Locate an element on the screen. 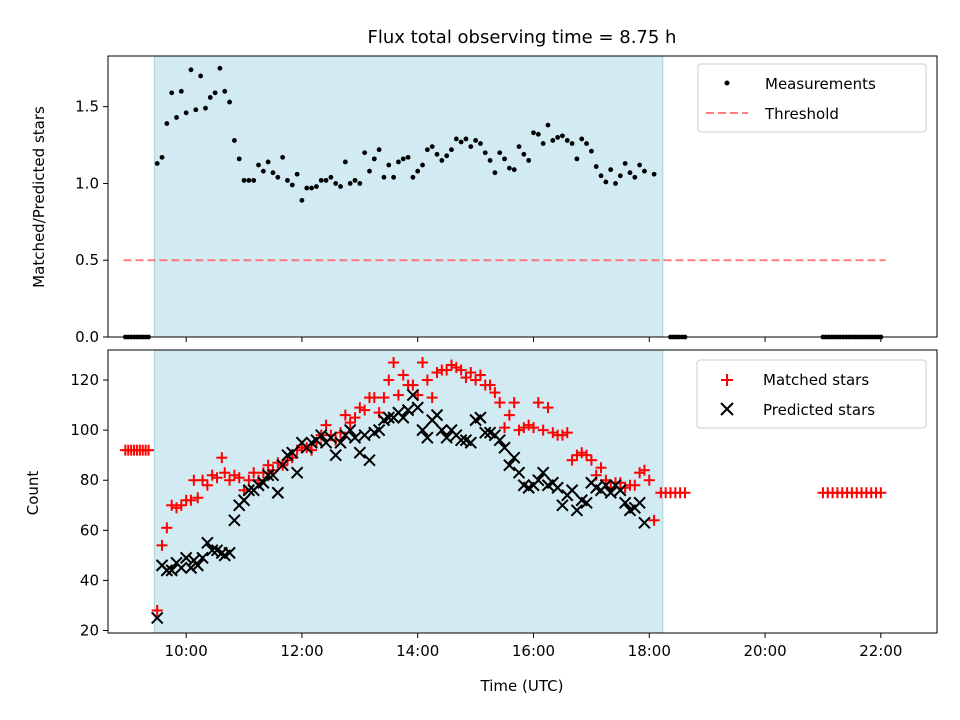 The width and height of the screenshot is (960, 720). top-x-ticks is located at coordinates (533, 339).